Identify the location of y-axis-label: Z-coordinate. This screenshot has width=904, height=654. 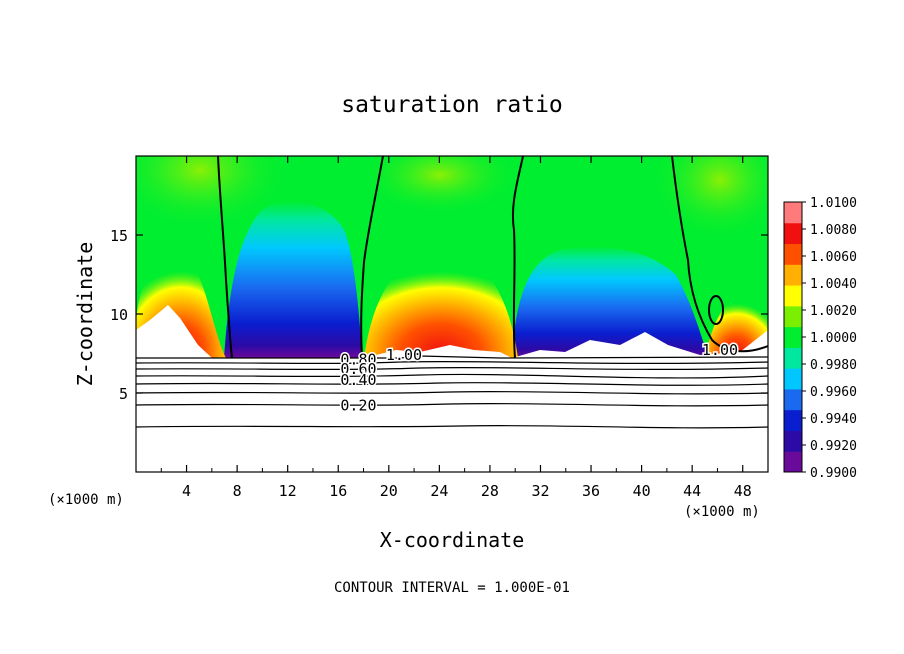
(85, 314).